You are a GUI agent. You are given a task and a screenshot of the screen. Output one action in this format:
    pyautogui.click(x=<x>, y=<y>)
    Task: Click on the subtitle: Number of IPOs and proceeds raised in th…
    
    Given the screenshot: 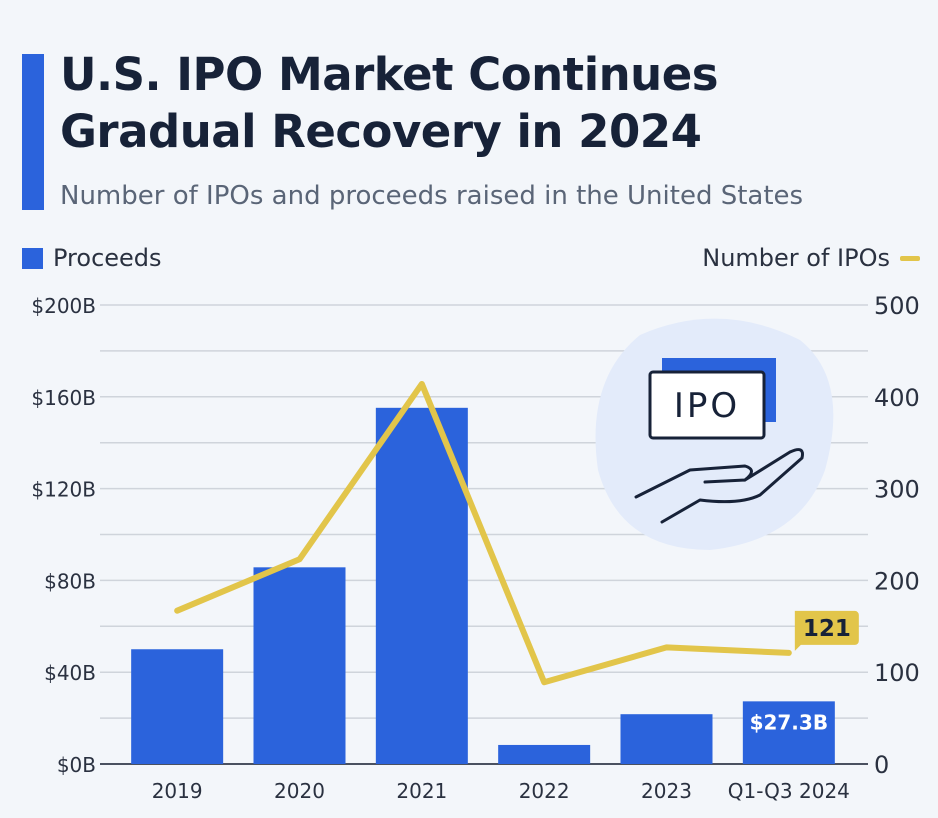 What is the action you would take?
    pyautogui.click(x=432, y=196)
    